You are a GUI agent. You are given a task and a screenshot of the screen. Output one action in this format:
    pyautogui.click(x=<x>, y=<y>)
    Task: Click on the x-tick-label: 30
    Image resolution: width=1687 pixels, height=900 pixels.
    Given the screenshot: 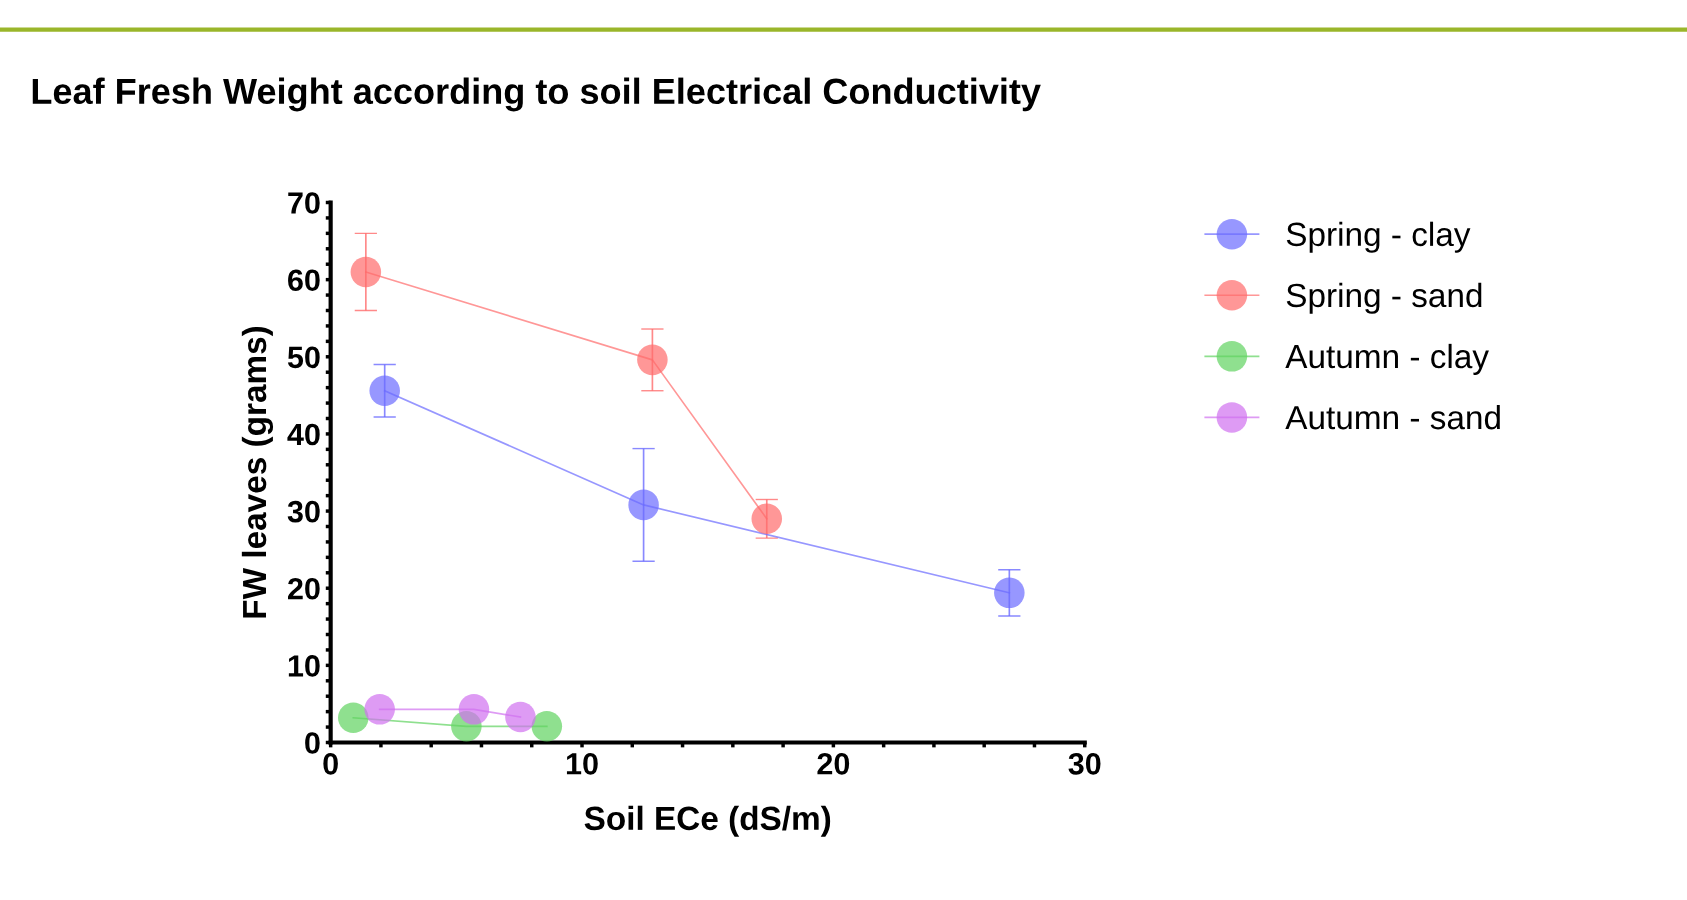 What is the action you would take?
    pyautogui.click(x=1084, y=764)
    